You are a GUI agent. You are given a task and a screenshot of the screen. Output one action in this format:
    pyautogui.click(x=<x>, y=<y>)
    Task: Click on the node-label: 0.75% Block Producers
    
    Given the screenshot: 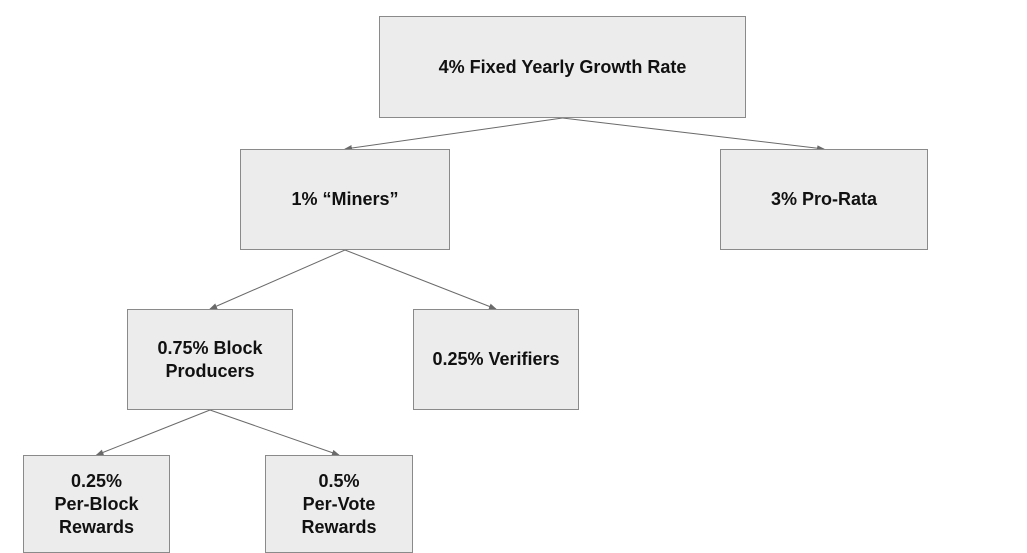 What is the action you would take?
    pyautogui.click(x=210, y=359)
    